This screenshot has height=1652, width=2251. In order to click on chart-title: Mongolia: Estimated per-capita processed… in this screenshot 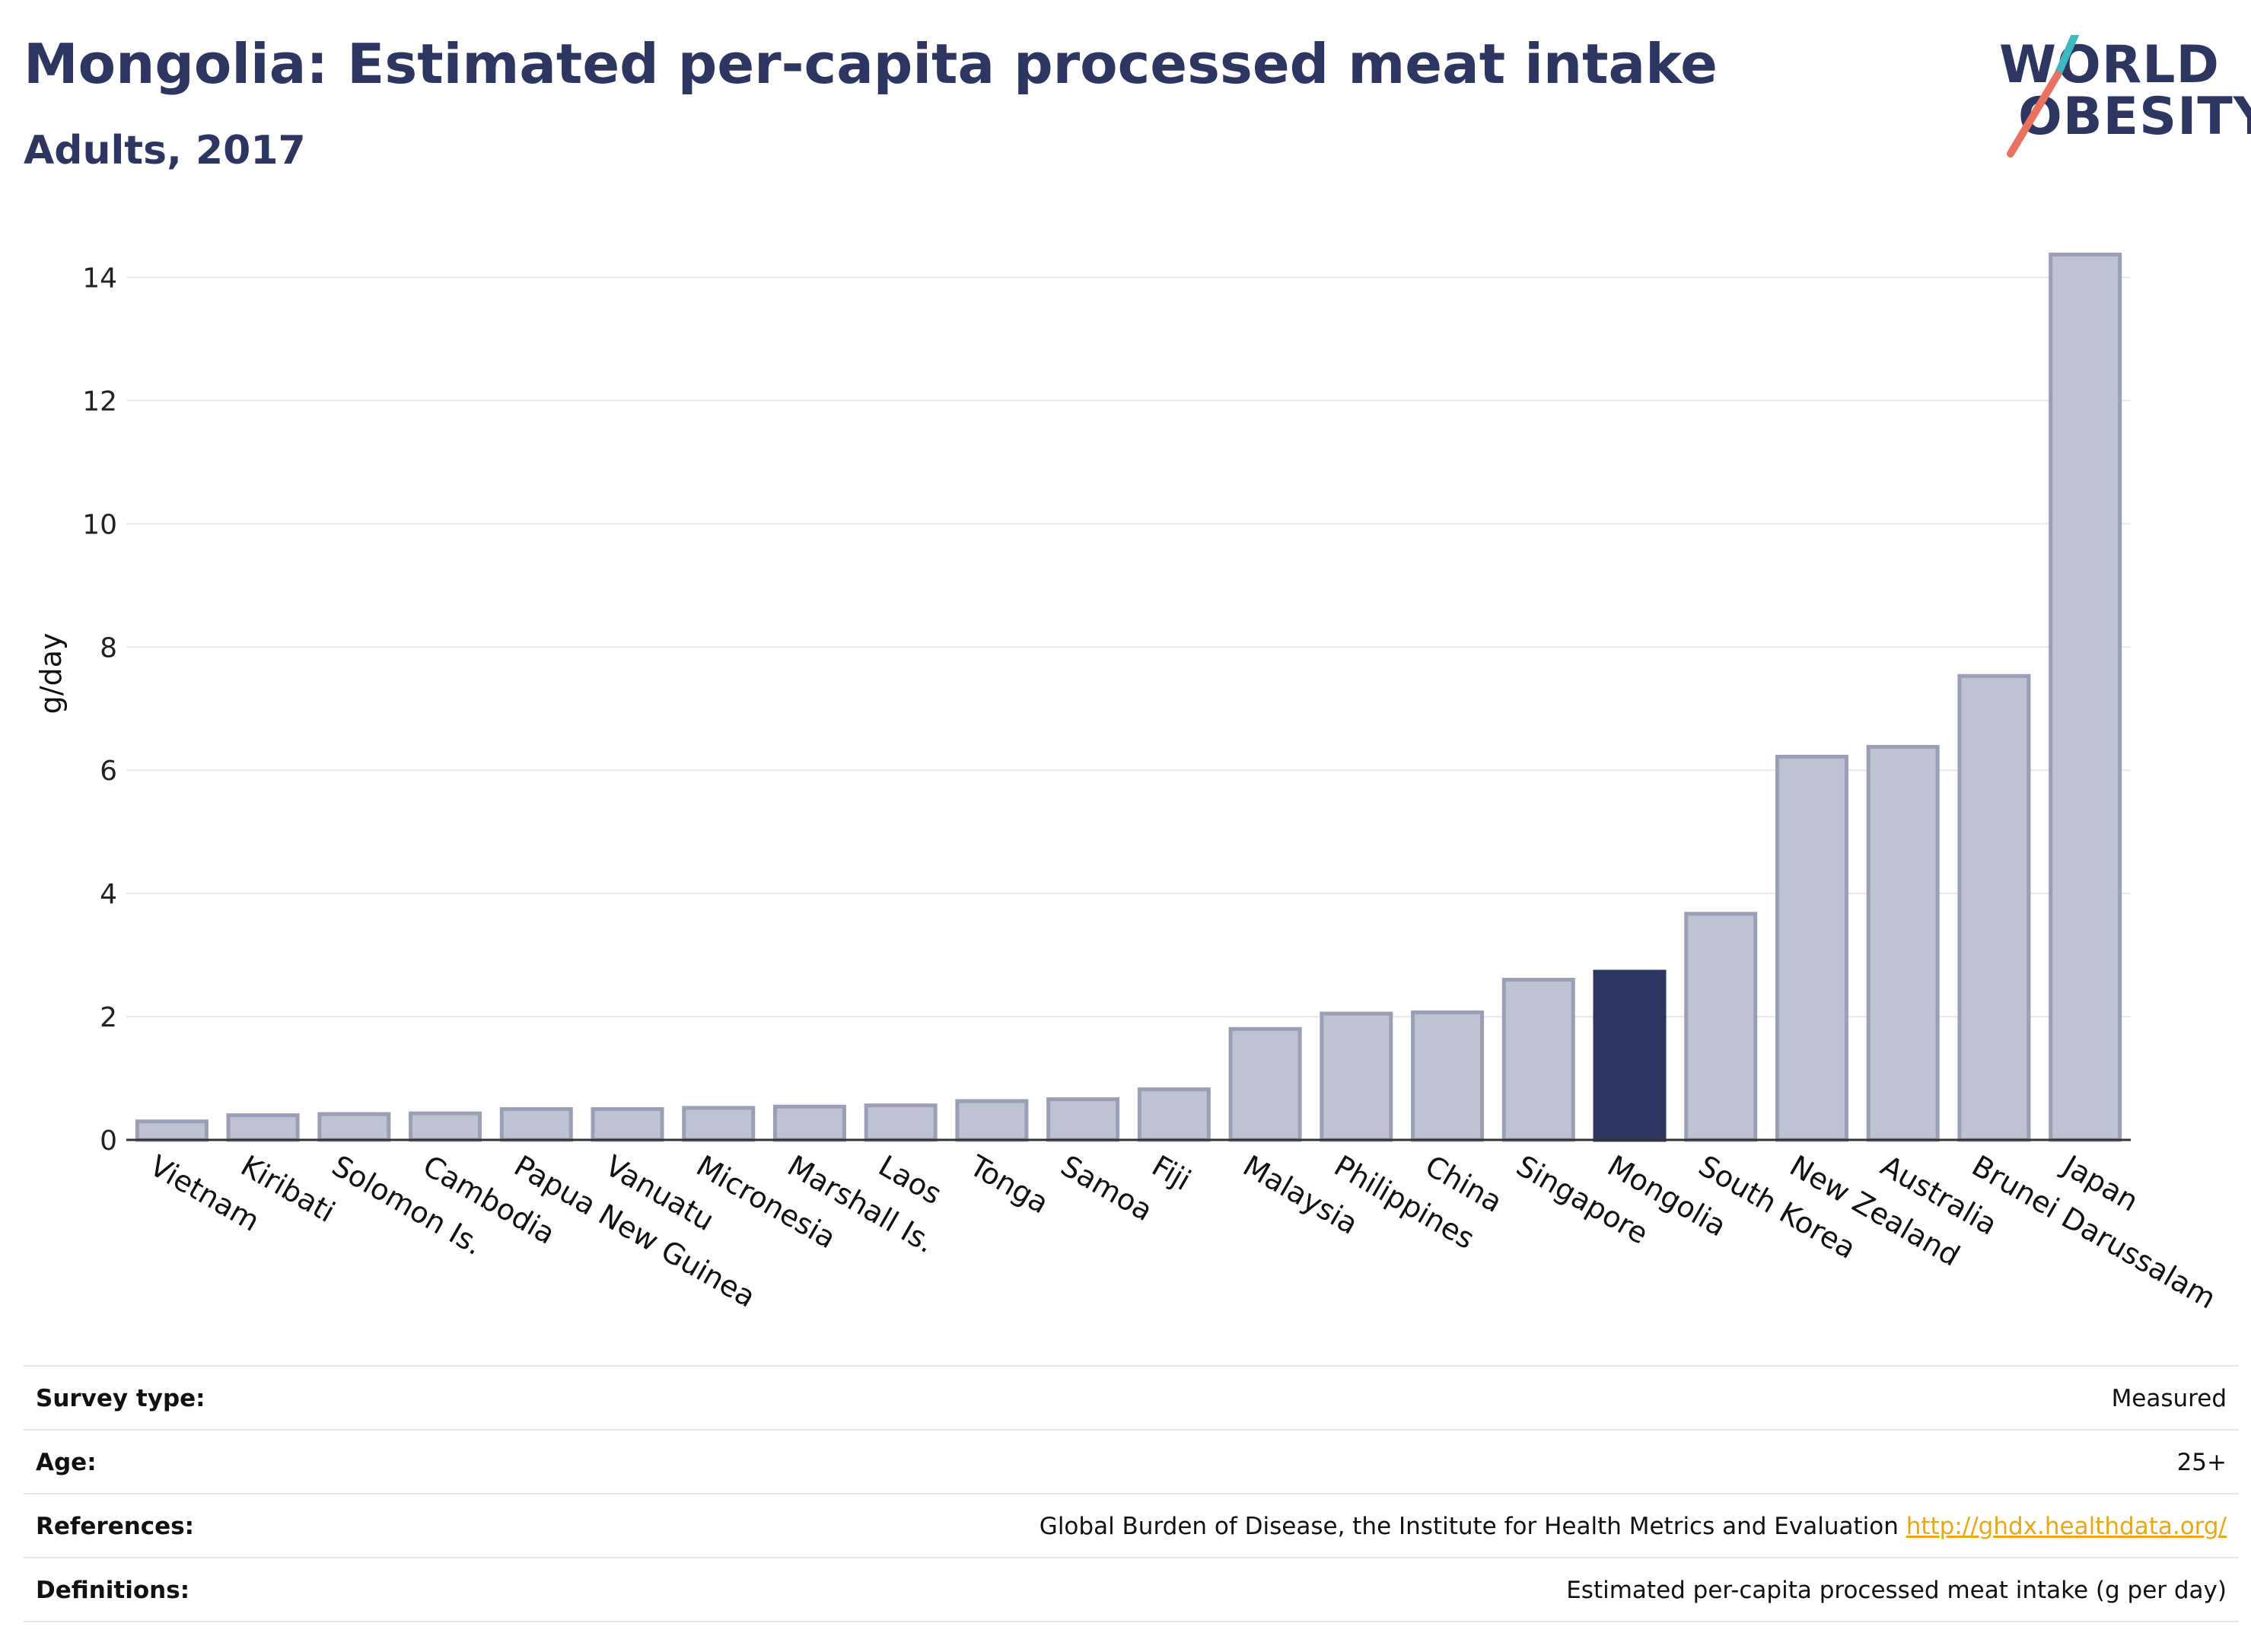, I will do `click(871, 64)`.